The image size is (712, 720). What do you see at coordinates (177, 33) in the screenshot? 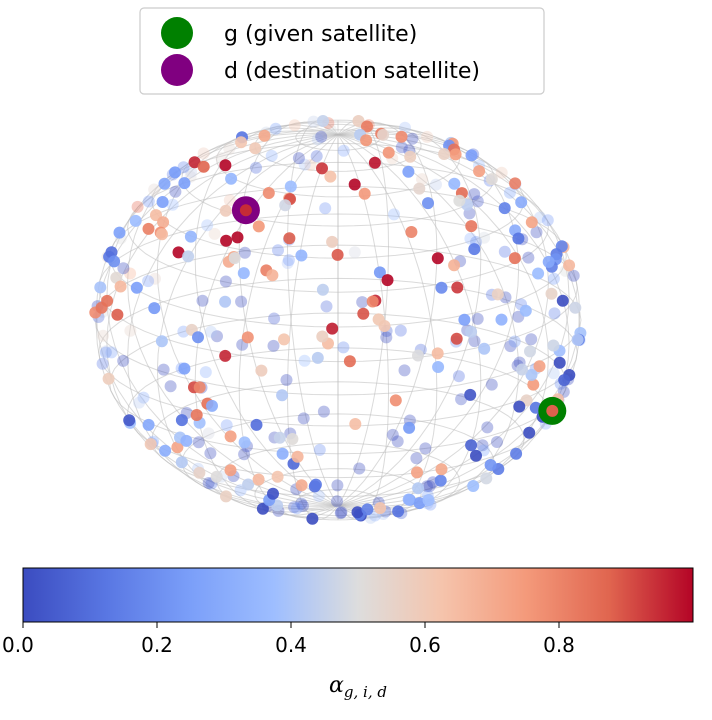
I see `legend-marker-g` at bounding box center [177, 33].